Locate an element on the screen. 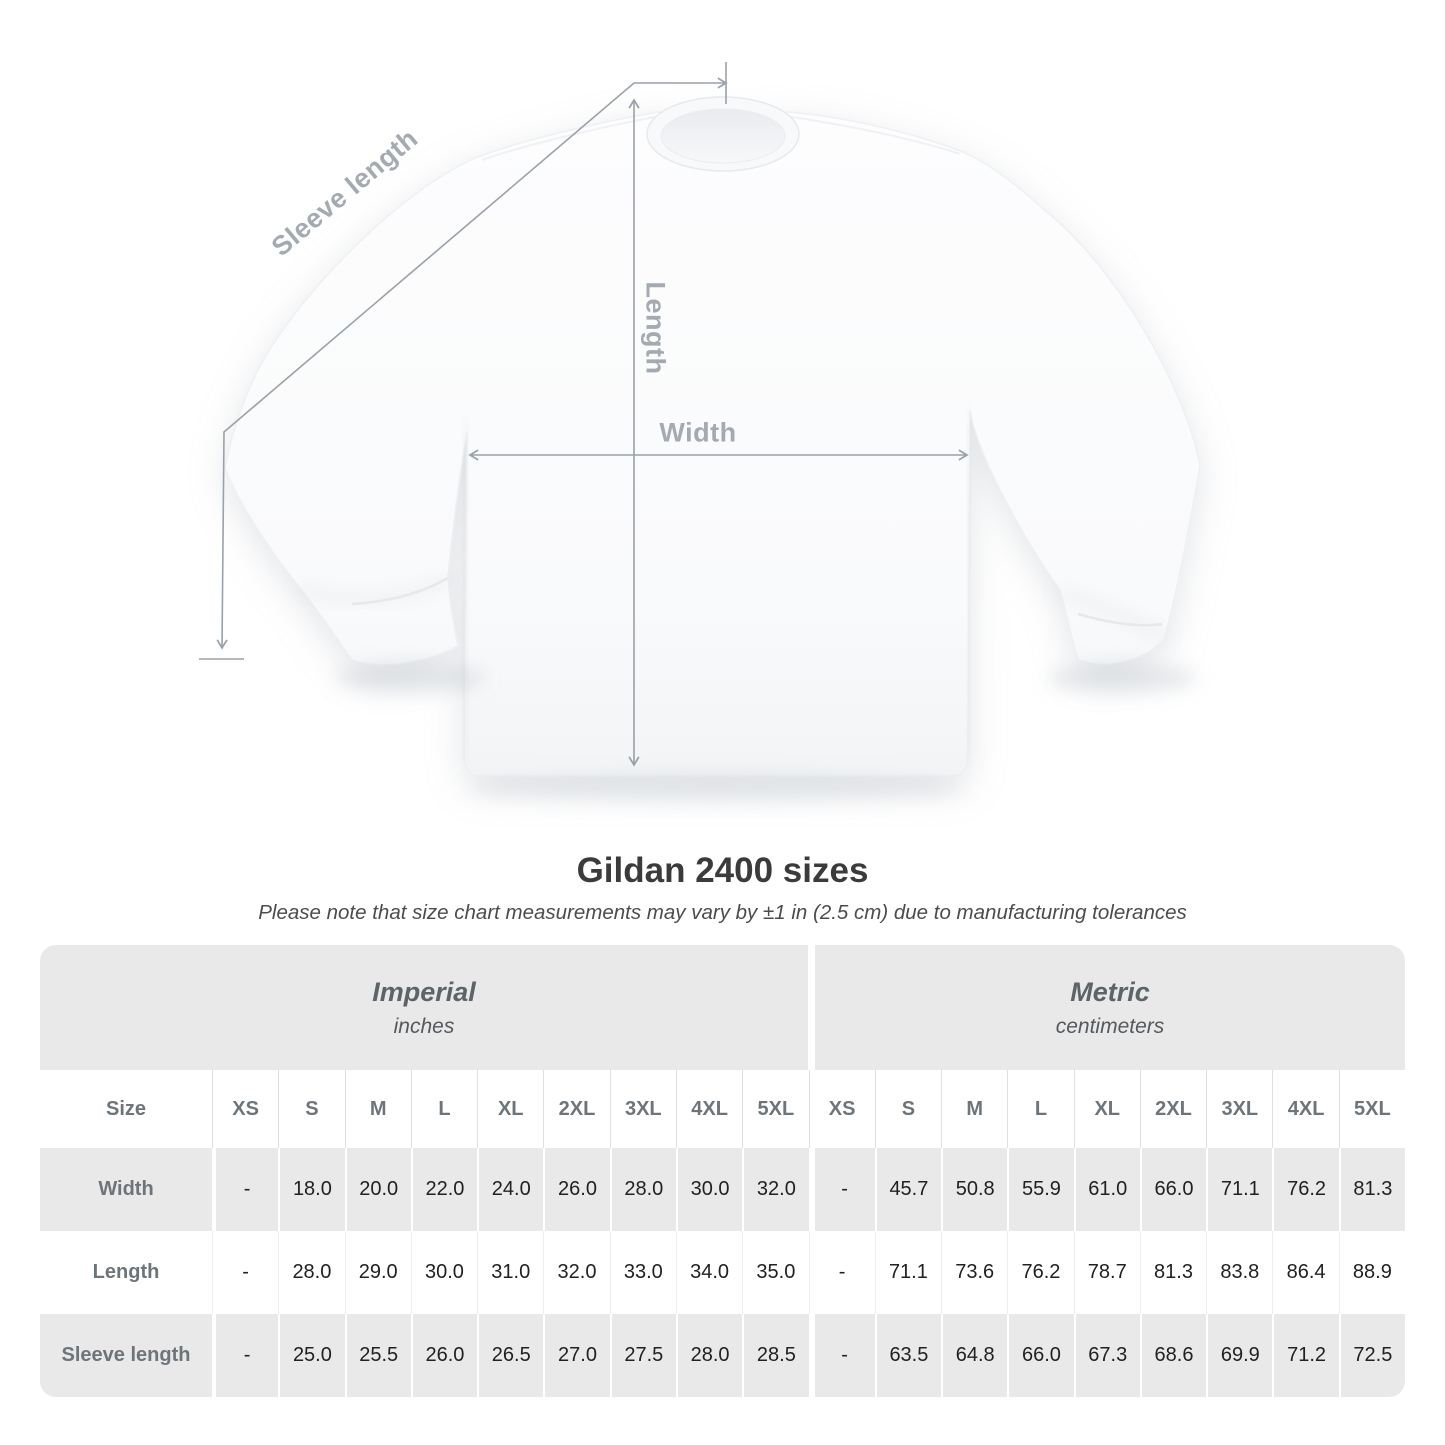  size-header-metric-l: L is located at coordinates (1040, 1109).